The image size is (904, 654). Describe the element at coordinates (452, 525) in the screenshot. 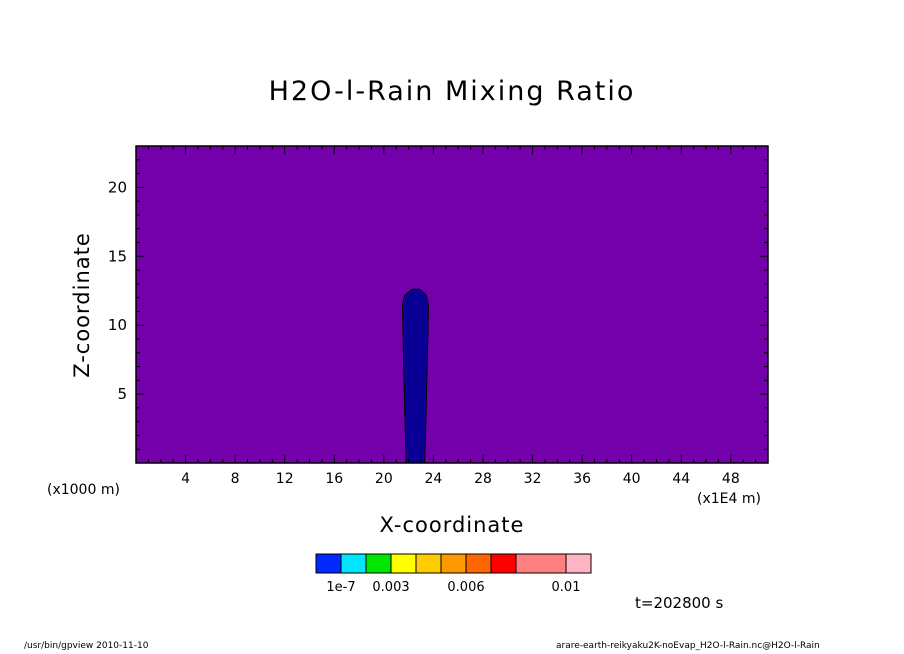

I see `x-axis-label: X-coordinate` at that location.